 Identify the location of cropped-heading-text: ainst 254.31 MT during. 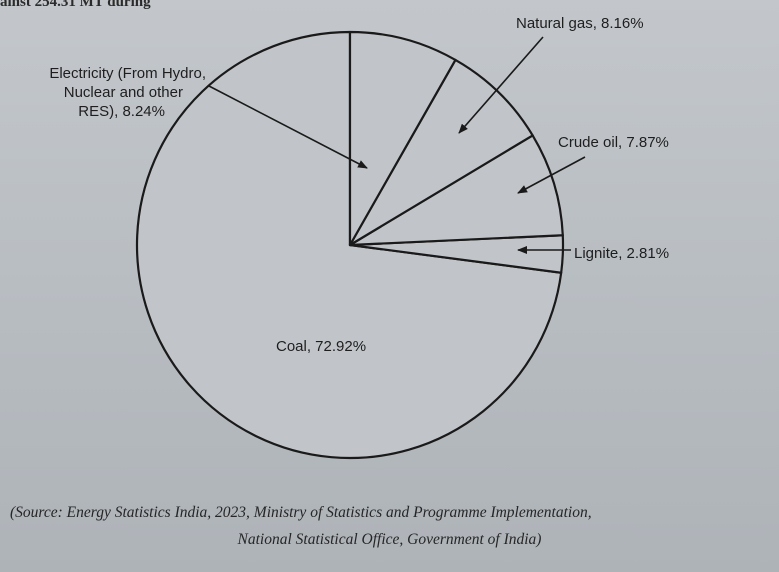
(75, 5).